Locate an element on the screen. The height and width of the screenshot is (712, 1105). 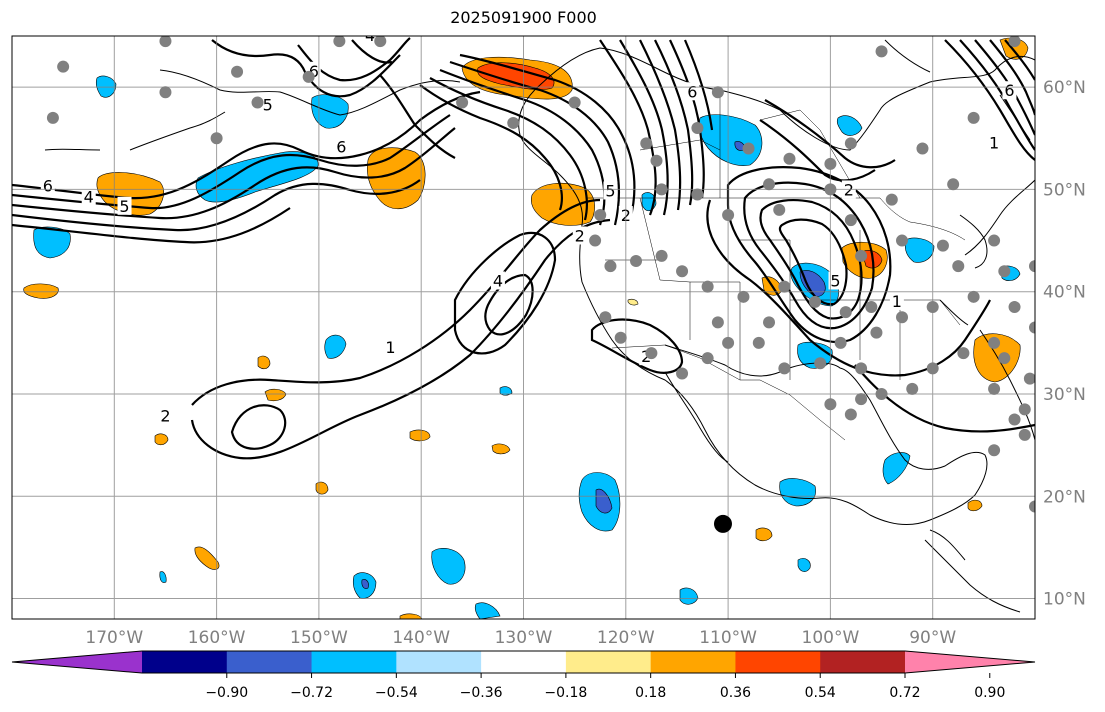
colorbar-extend-low is located at coordinates (77, 662).